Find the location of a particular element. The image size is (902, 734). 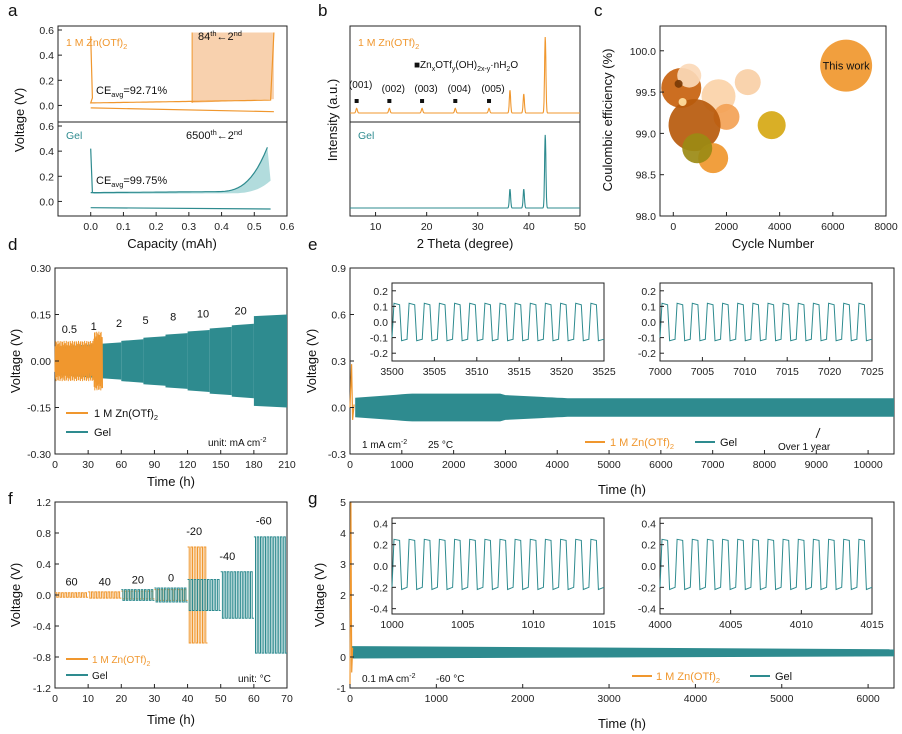

panel-g-condition: 0.1 mA cm-2 is located at coordinates (389, 679).